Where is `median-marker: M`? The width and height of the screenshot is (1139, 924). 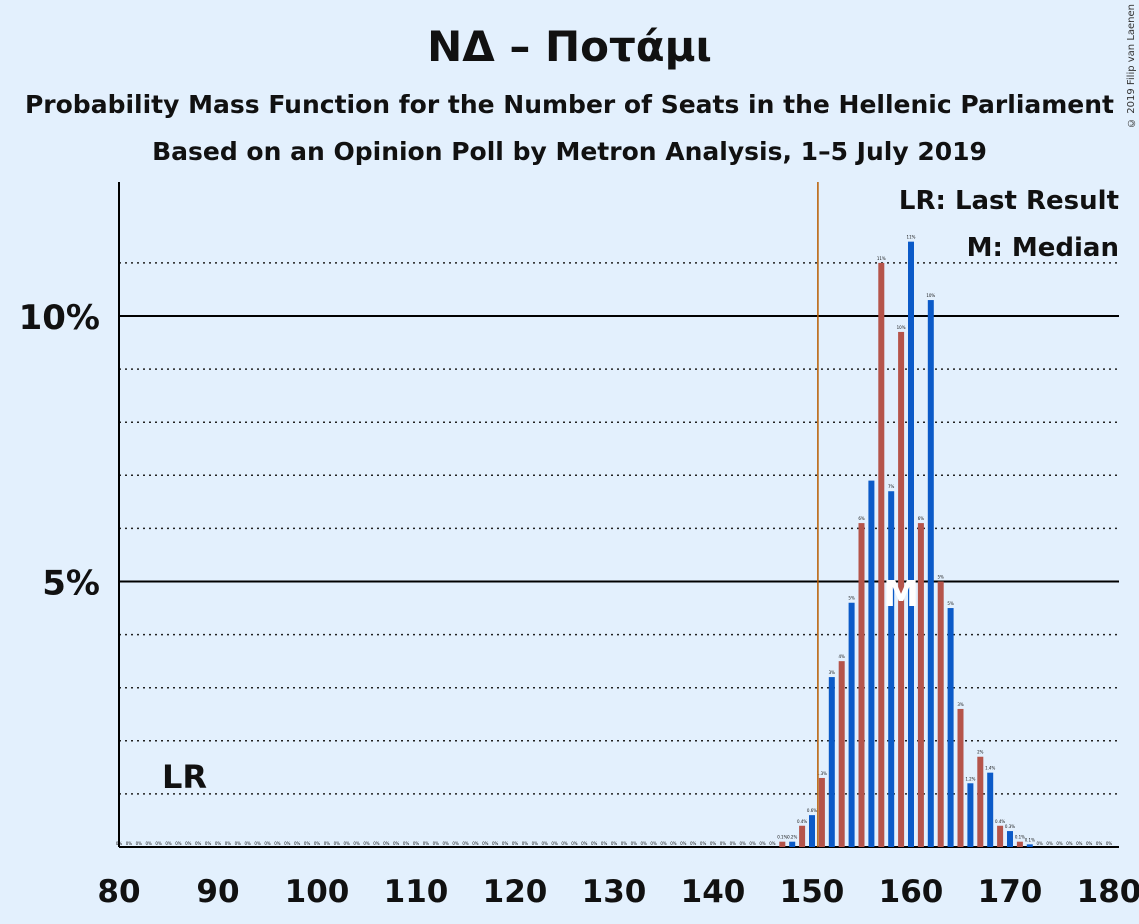 median-marker: M is located at coordinates (901, 594).